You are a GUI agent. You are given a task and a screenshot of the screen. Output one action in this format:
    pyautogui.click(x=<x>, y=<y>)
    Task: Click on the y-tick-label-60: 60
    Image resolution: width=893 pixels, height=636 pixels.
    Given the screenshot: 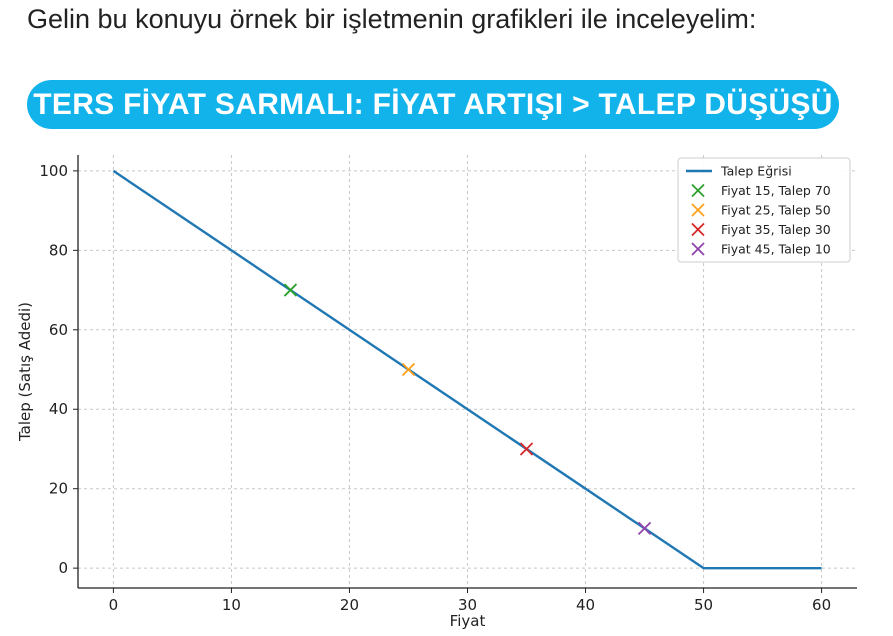 What is the action you would take?
    pyautogui.click(x=58, y=330)
    